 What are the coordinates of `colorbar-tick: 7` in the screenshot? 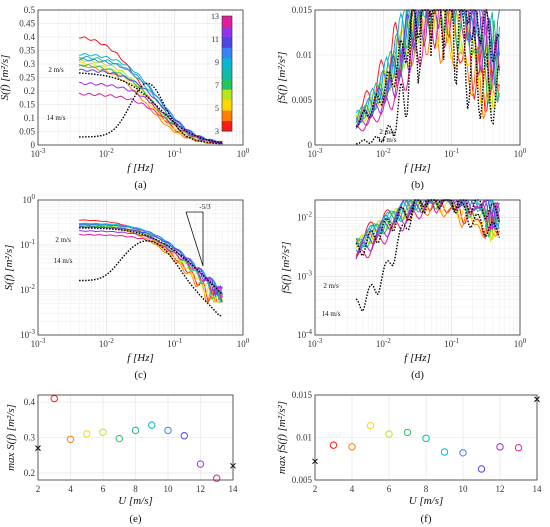 It's located at (217, 85).